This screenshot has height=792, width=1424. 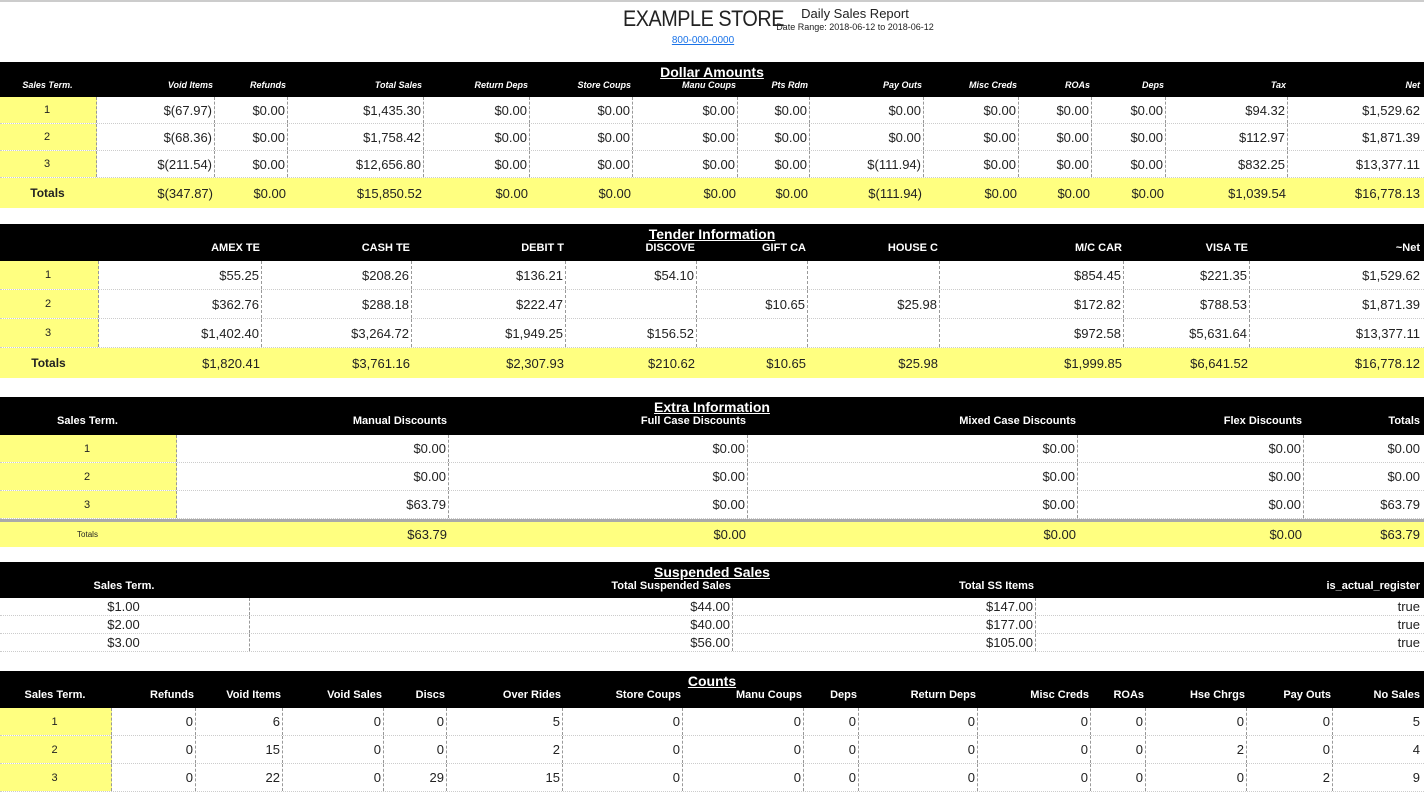 What do you see at coordinates (415, 777) in the screenshot?
I see `table-cell: 29` at bounding box center [415, 777].